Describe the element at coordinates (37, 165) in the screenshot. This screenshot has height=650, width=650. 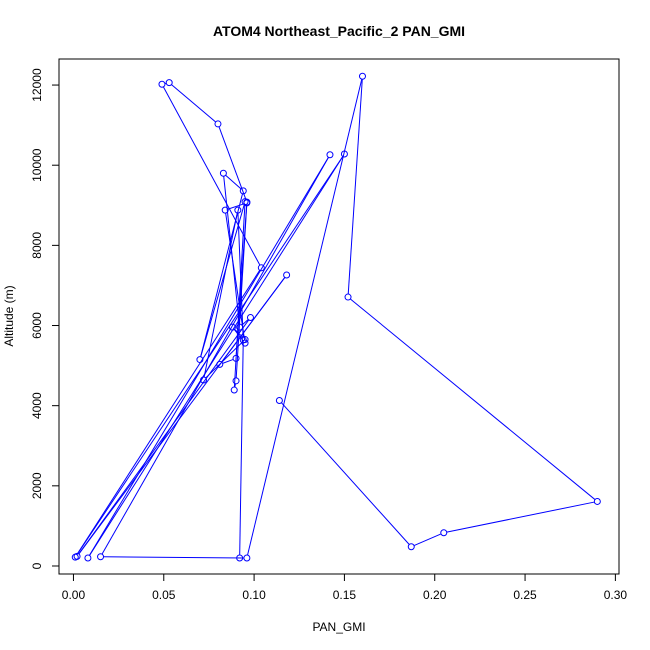
I see `y-tick-label: 10000` at that location.